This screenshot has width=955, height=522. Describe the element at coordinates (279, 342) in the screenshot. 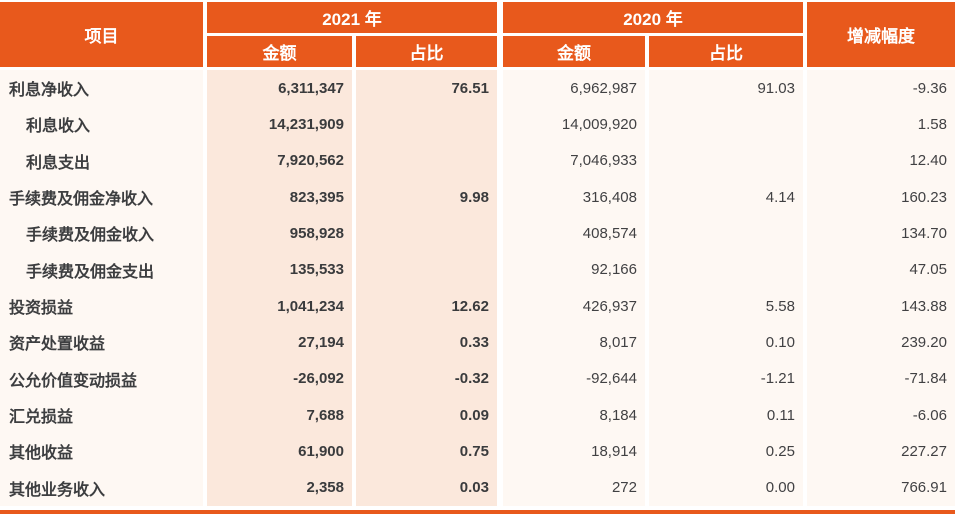

I see `amount-2021: 27,194` at that location.